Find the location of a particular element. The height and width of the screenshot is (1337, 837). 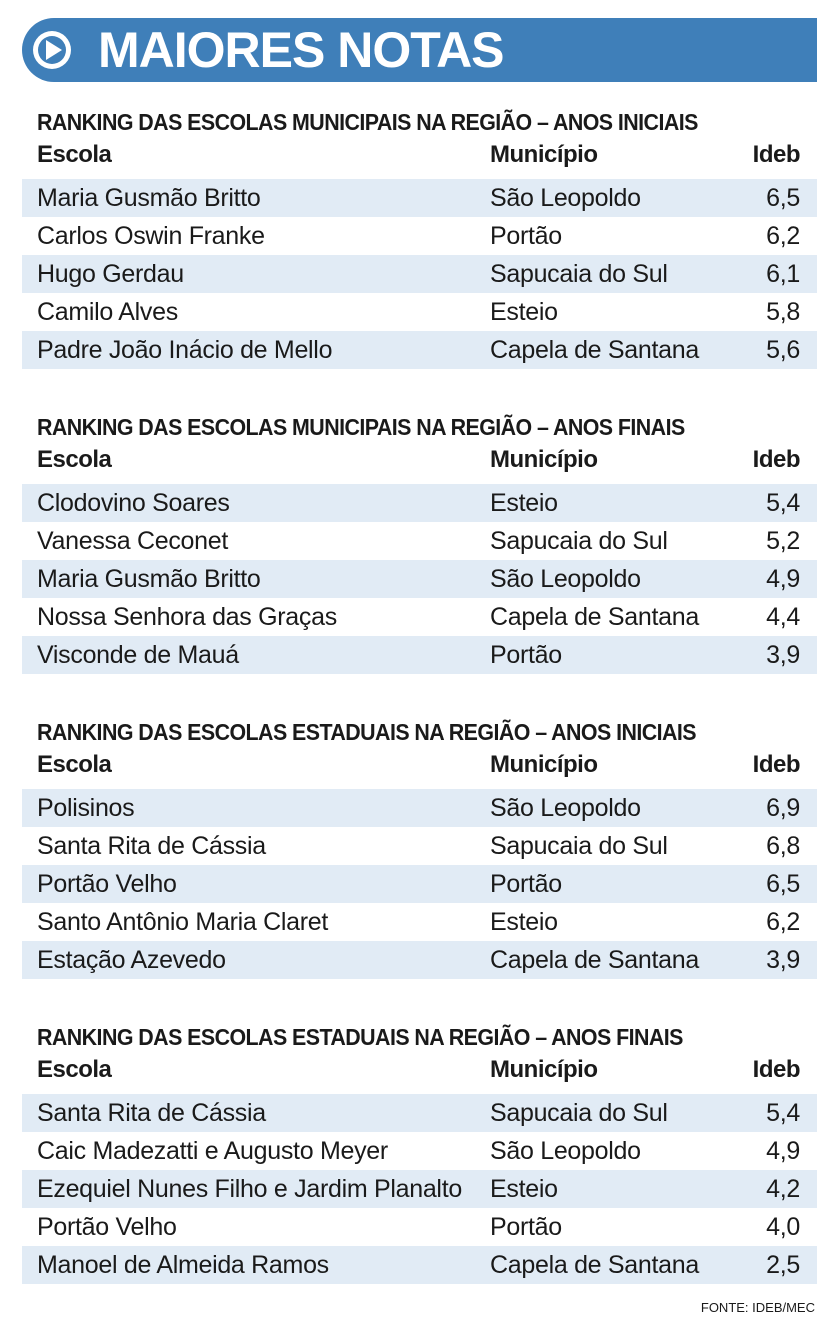

school: Visconde de Mauá is located at coordinates (138, 655).